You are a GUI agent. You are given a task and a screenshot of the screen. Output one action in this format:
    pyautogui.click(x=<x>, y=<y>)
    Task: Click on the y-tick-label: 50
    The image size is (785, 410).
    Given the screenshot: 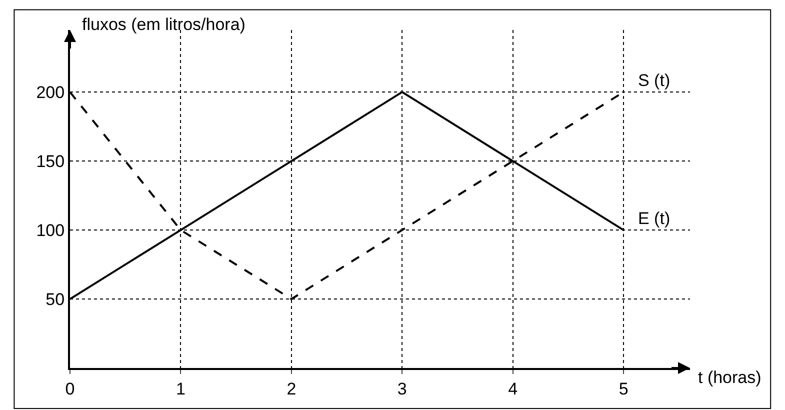 What is the action you would take?
    pyautogui.click(x=55, y=299)
    